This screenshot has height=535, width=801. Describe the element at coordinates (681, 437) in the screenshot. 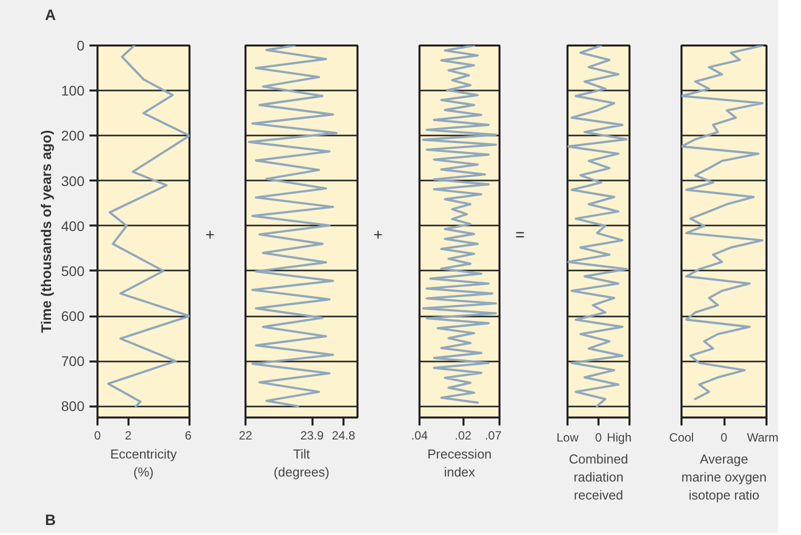

I see `text: Cool` at that location.